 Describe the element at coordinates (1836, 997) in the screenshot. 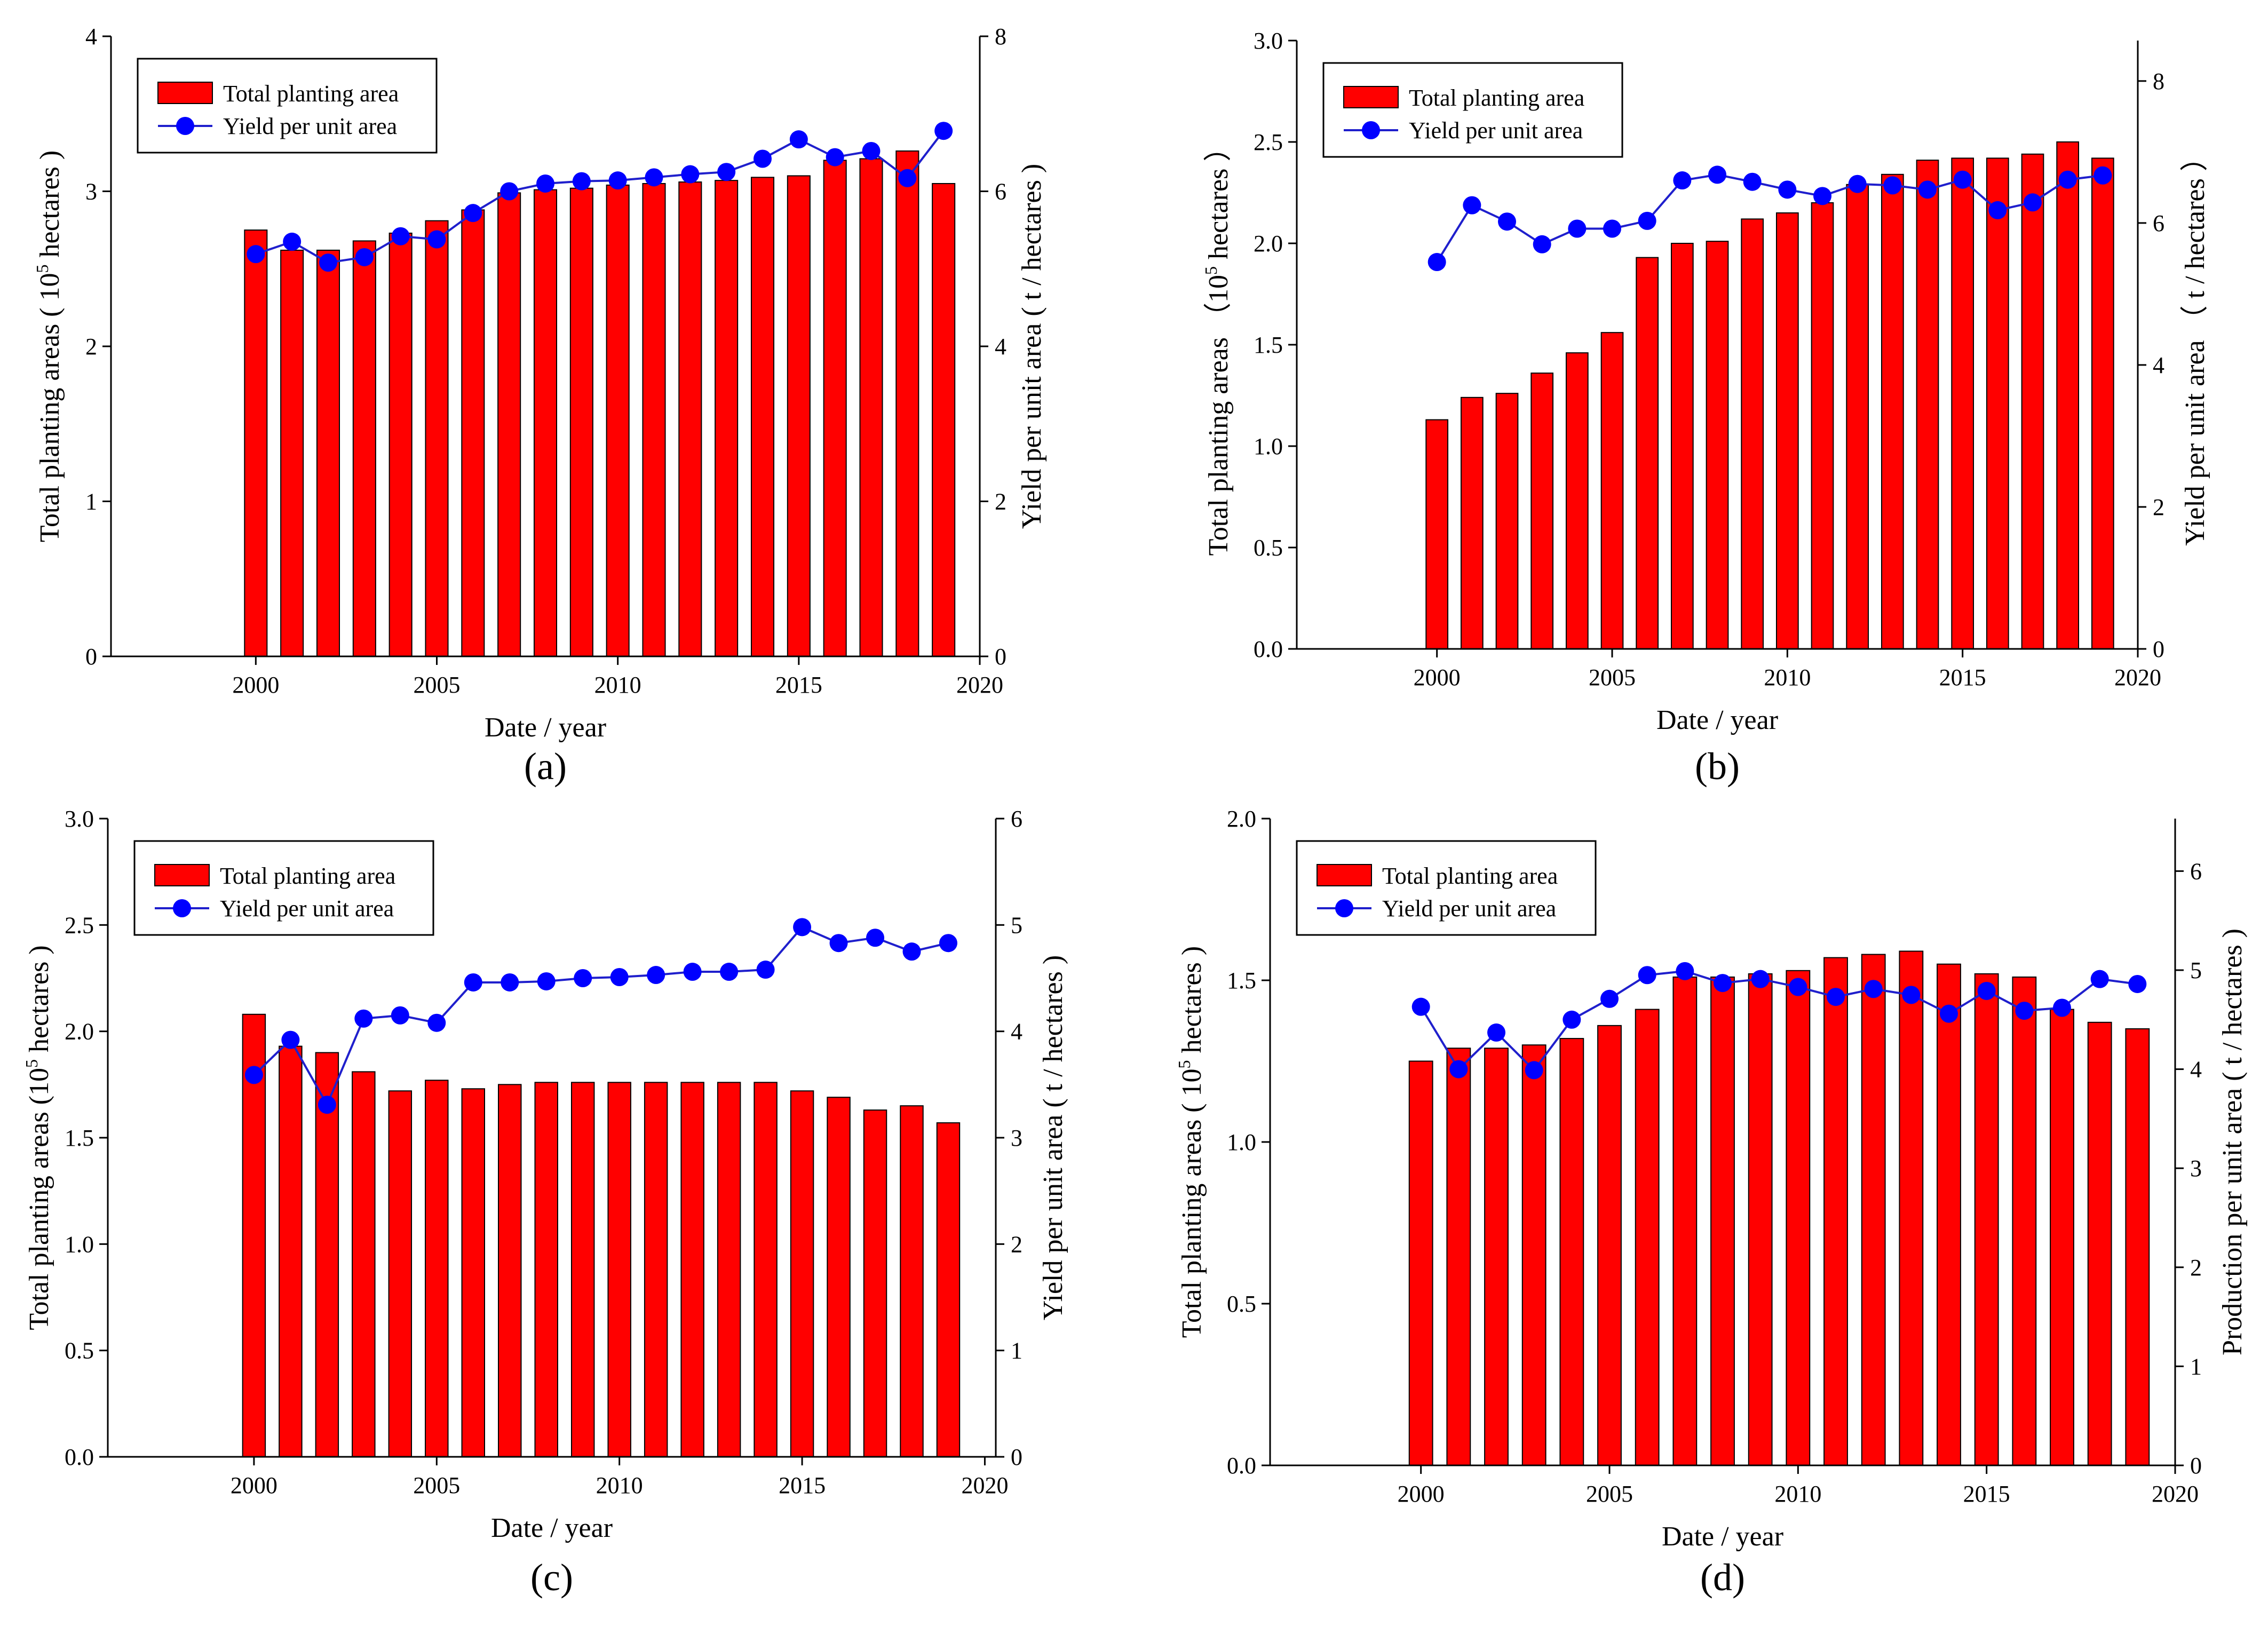

I see `yield-point-2011` at that location.